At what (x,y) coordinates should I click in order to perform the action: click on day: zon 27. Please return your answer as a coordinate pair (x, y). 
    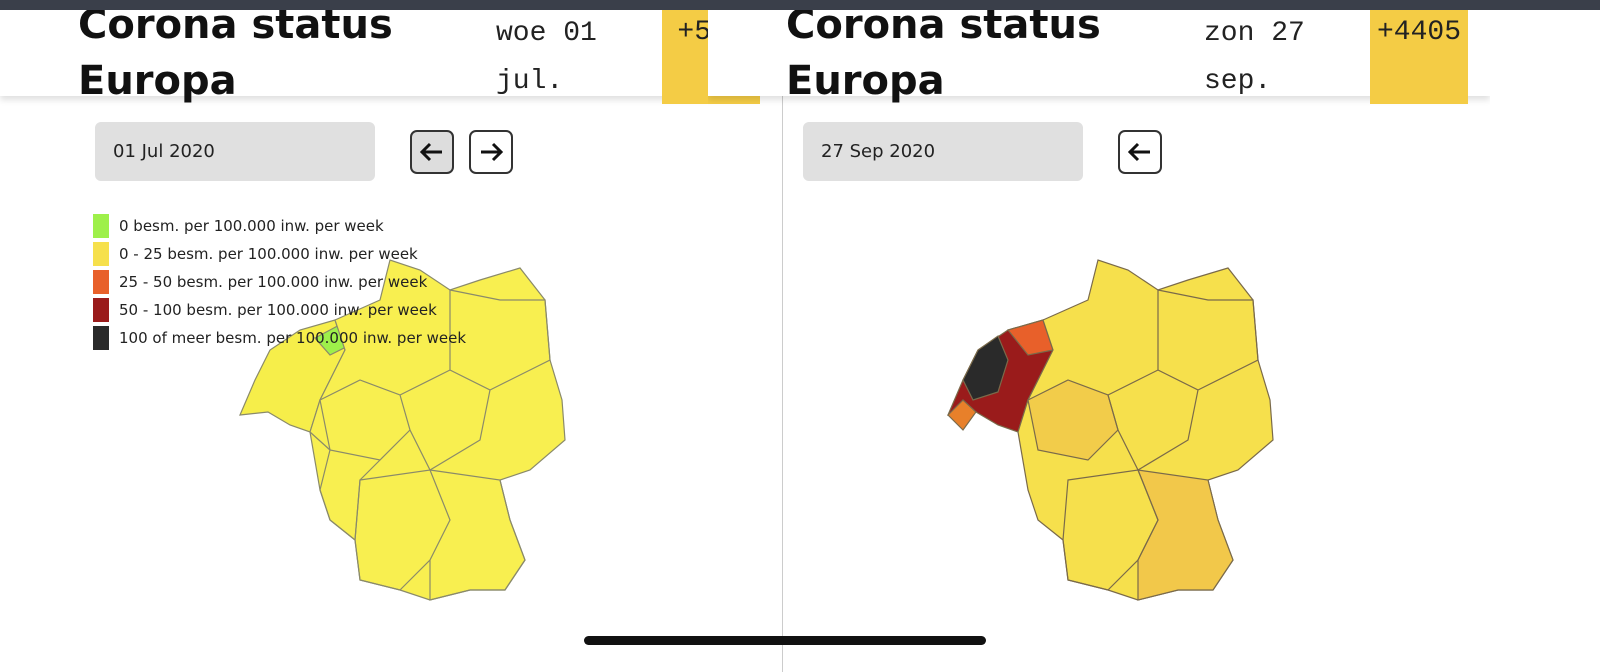
    Looking at the image, I should click on (1254, 33).